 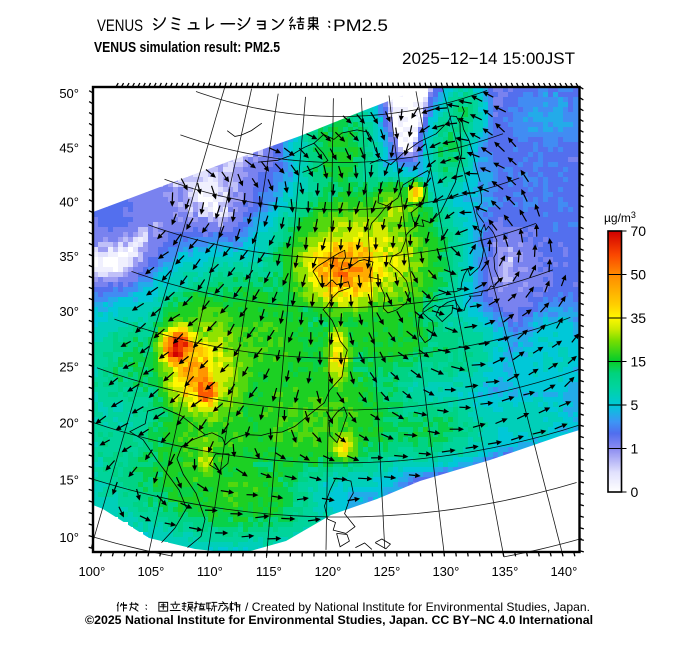 I want to click on svg-text: PM2.5, so click(x=360, y=25).